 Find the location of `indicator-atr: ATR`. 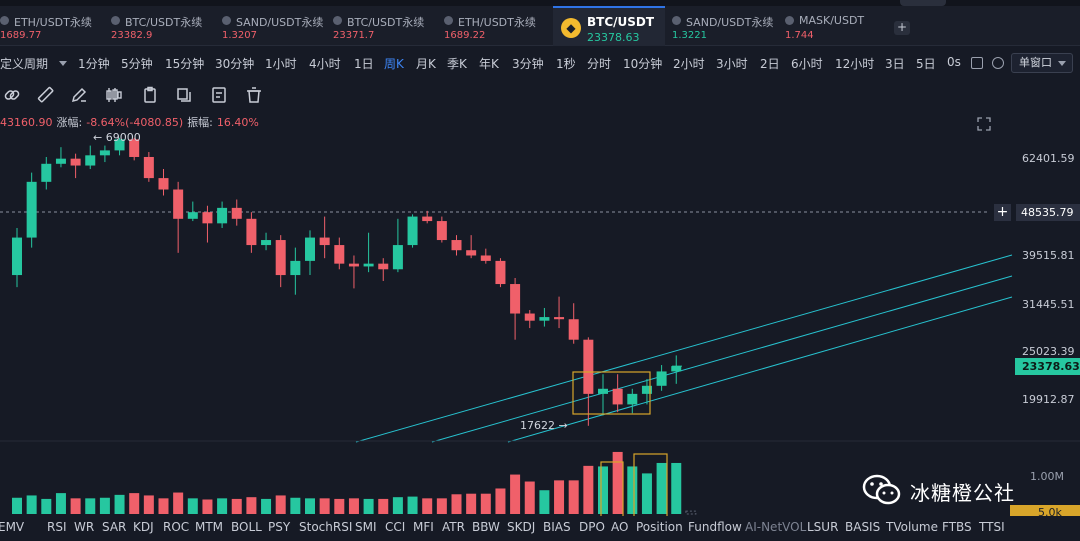

indicator-atr: ATR is located at coordinates (453, 527).